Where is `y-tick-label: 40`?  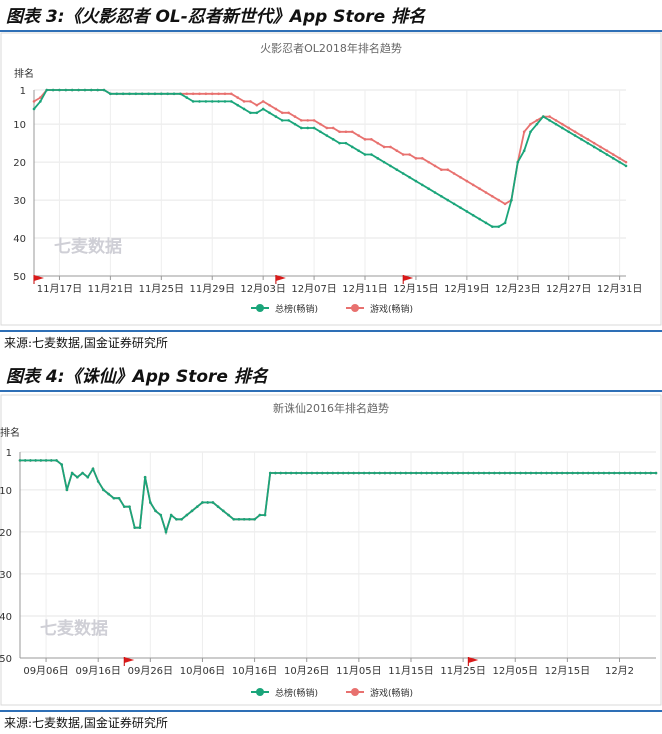
y-tick-label: 40 is located at coordinates (19, 239).